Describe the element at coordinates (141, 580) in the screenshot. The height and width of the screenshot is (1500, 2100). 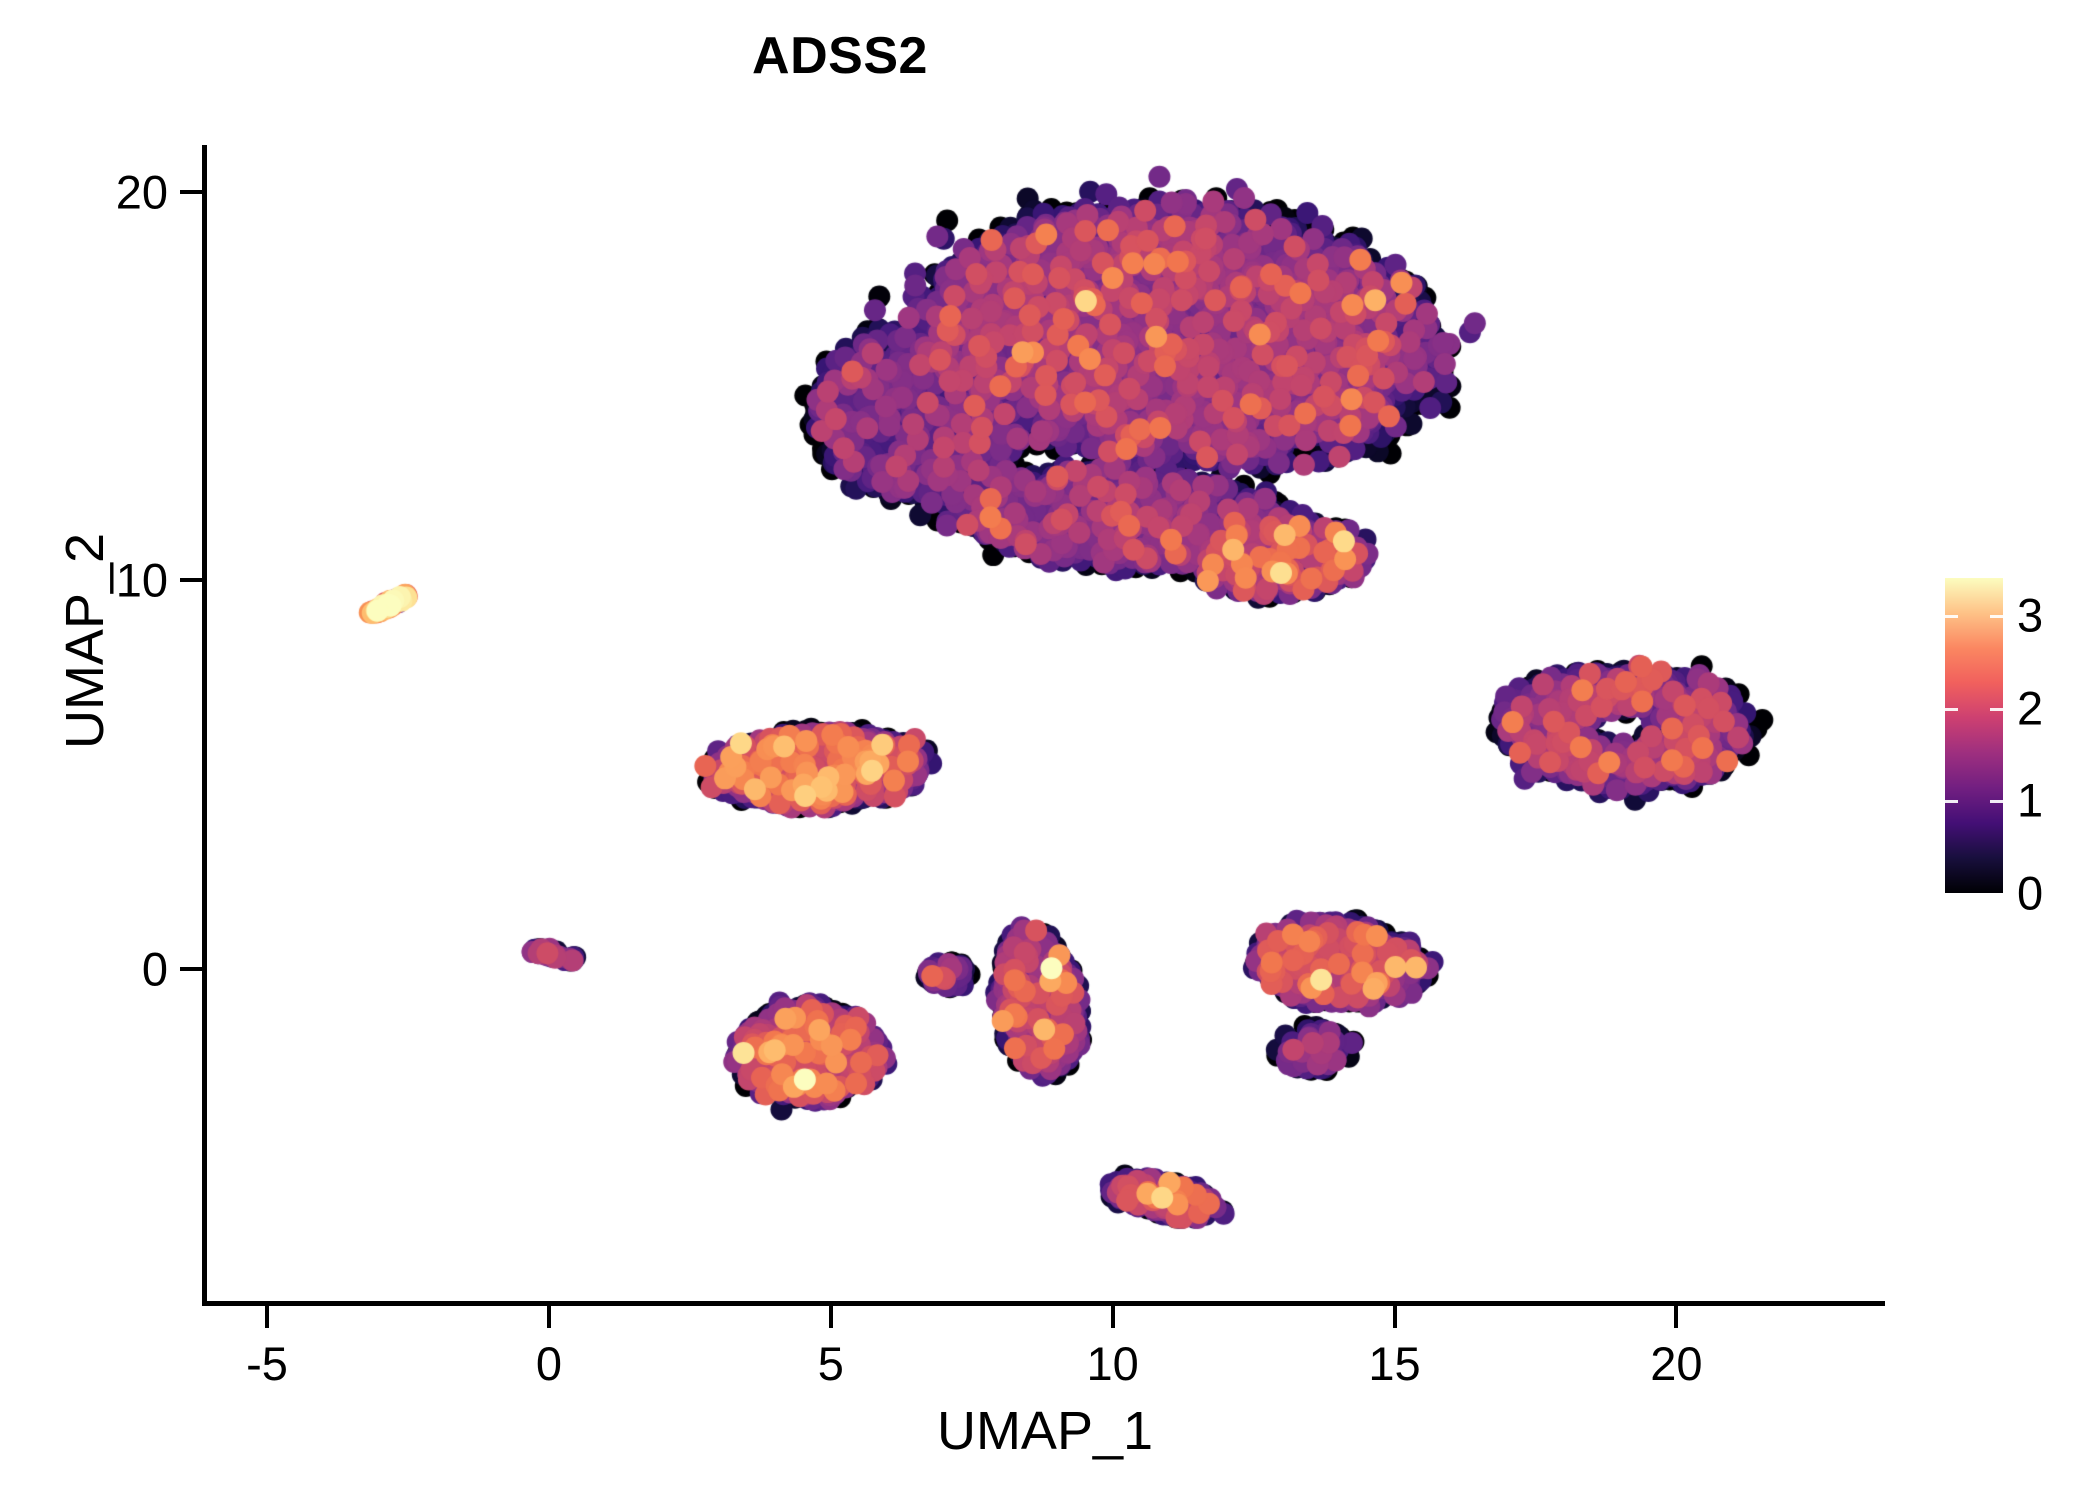
I see `y-tick-label: 10` at that location.